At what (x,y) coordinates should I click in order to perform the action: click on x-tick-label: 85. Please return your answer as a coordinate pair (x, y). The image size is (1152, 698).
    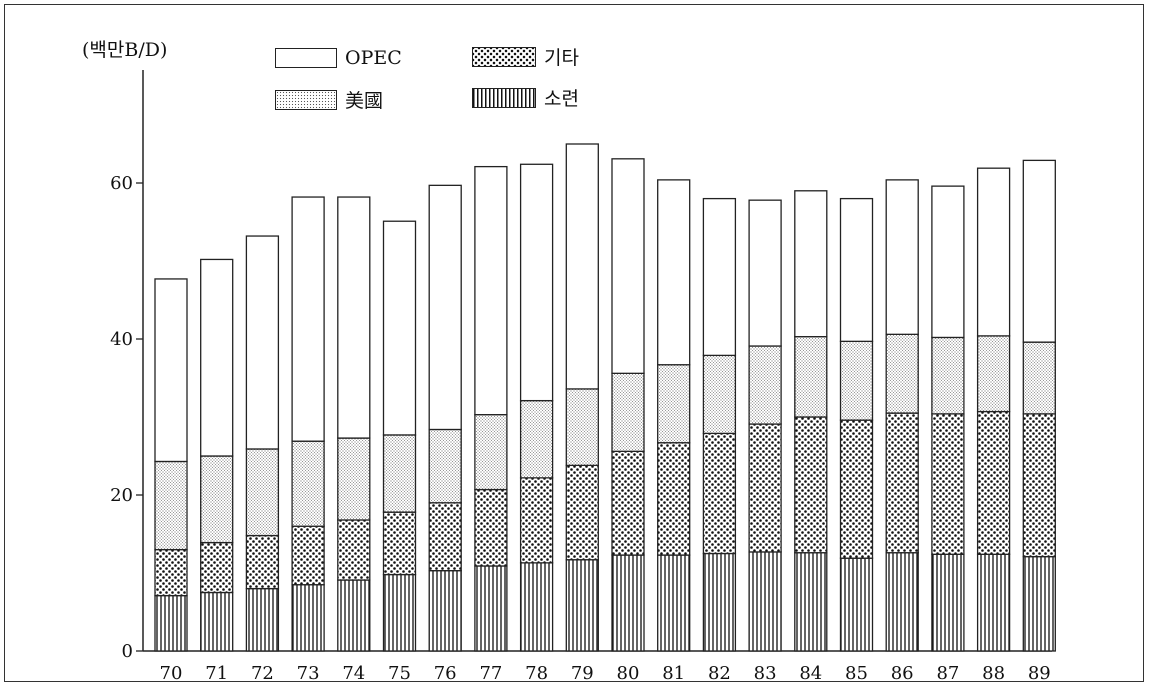
    Looking at the image, I should click on (856, 673).